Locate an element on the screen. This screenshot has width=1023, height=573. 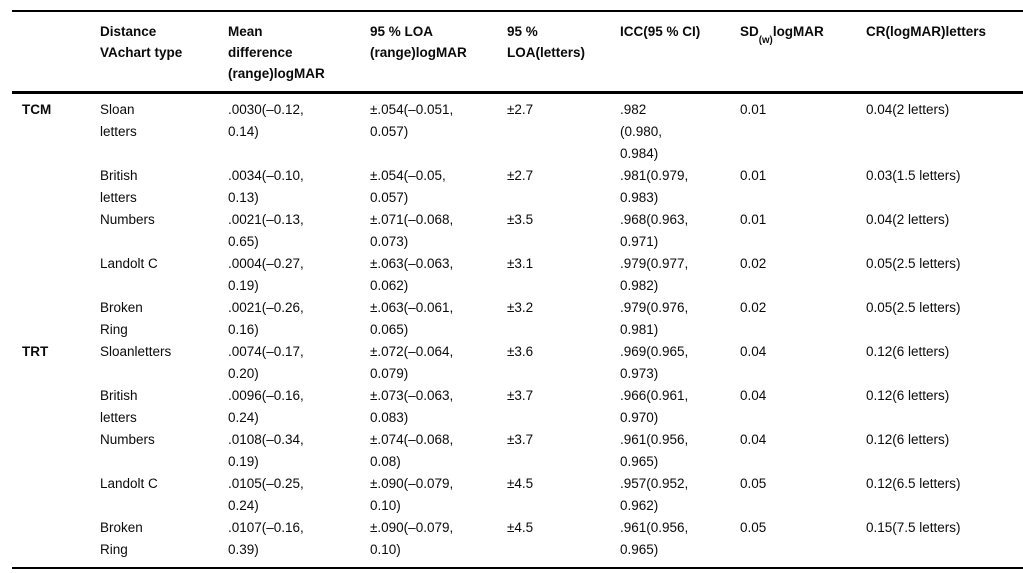
loa-letters-cell: ±3.6 is located at coordinates (520, 351).